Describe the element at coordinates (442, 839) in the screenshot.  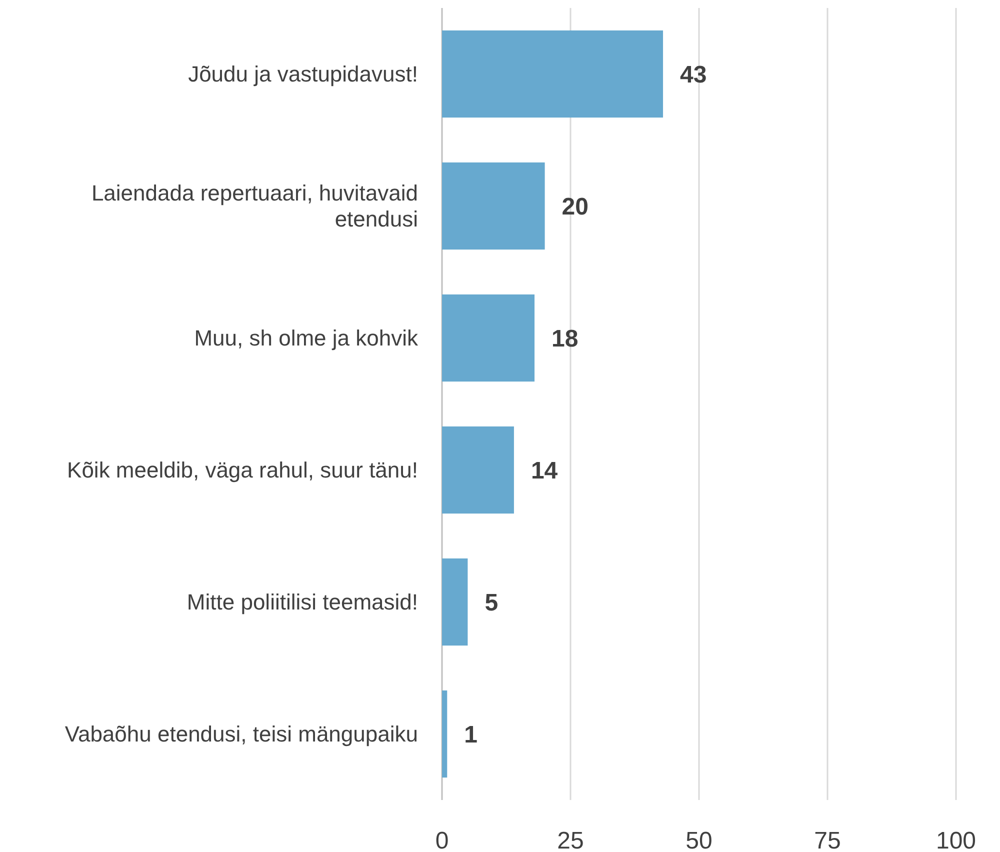
I see `x-tick-label: 0` at that location.